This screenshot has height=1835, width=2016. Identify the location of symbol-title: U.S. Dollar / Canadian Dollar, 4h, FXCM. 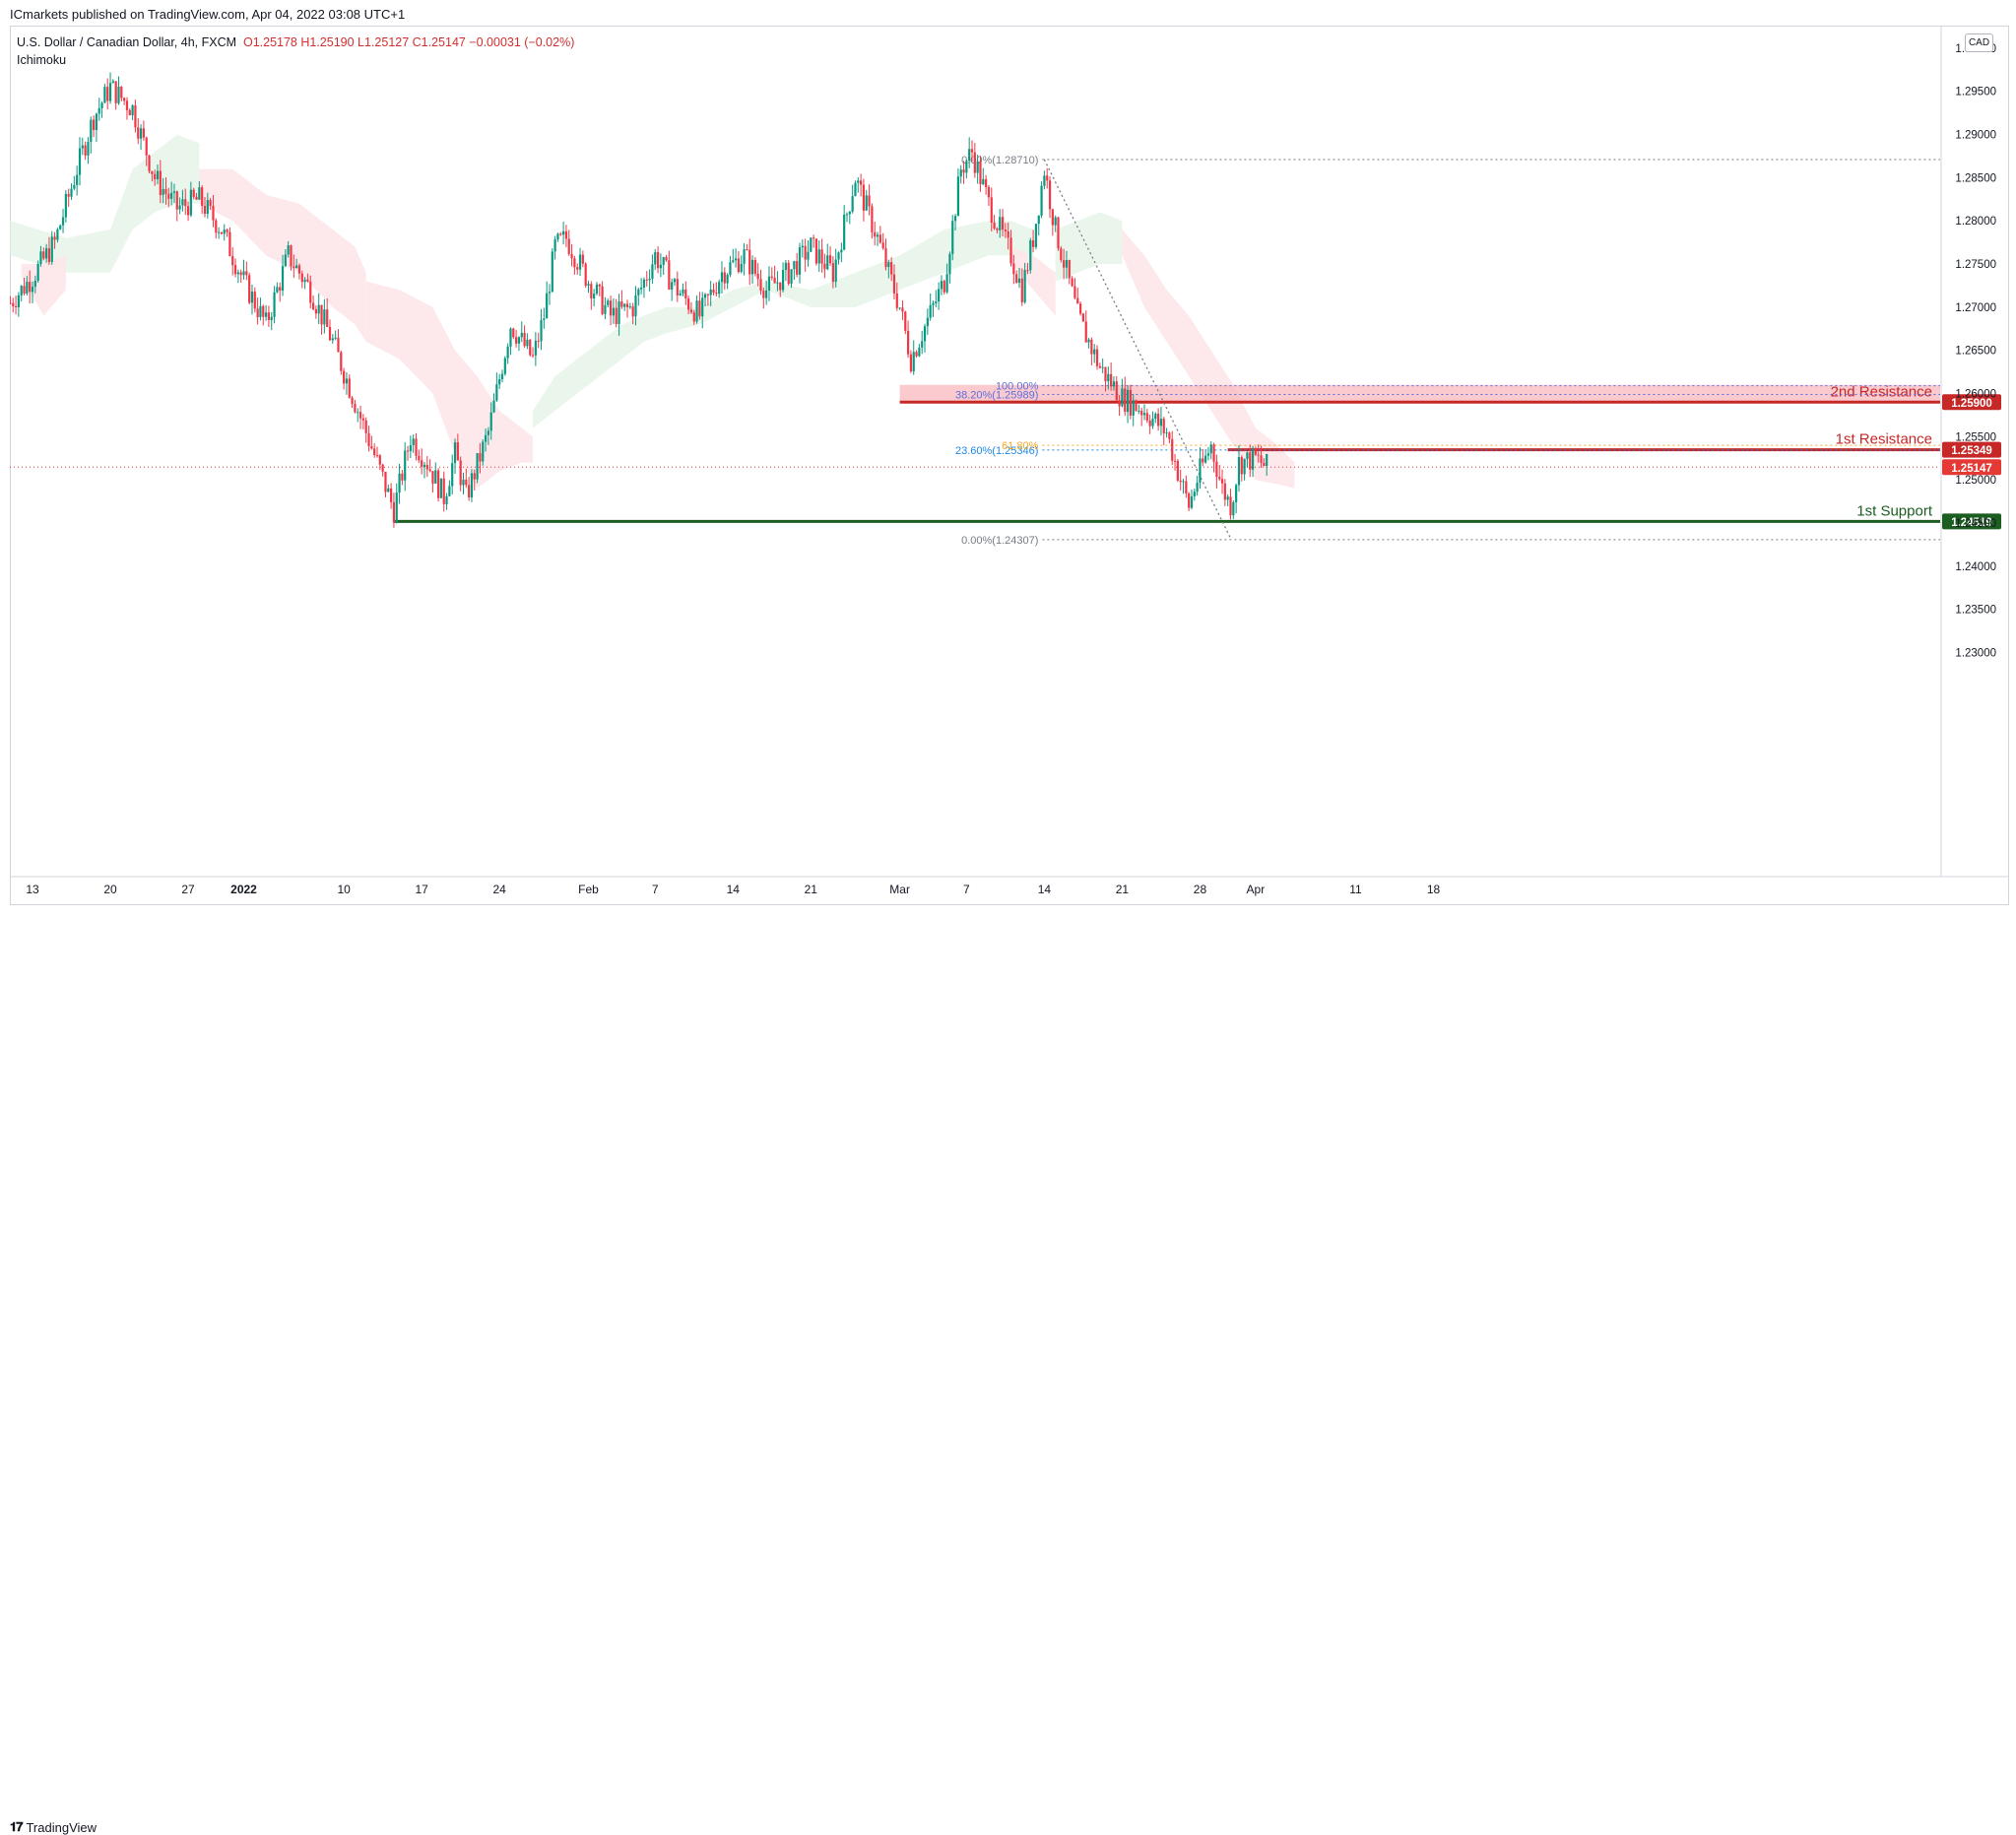
(127, 42).